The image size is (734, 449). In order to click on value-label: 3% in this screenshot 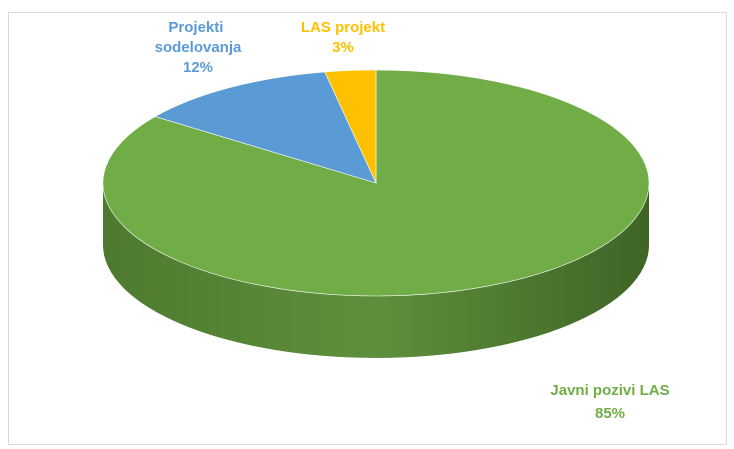, I will do `click(343, 47)`.